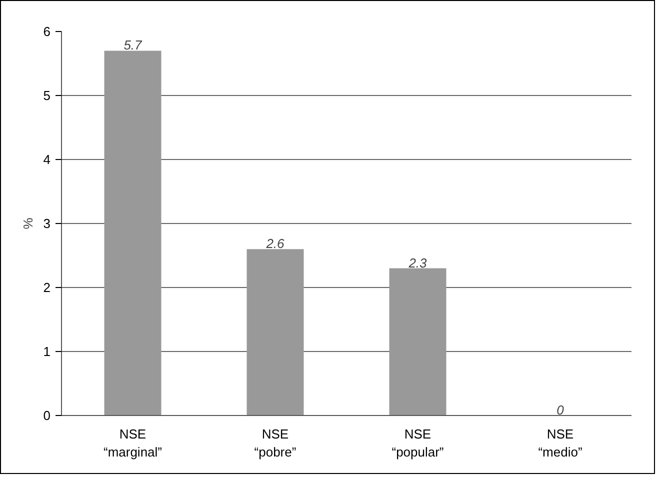 This screenshot has height=482, width=663. I want to click on y-tick-label: 1, so click(47, 351).